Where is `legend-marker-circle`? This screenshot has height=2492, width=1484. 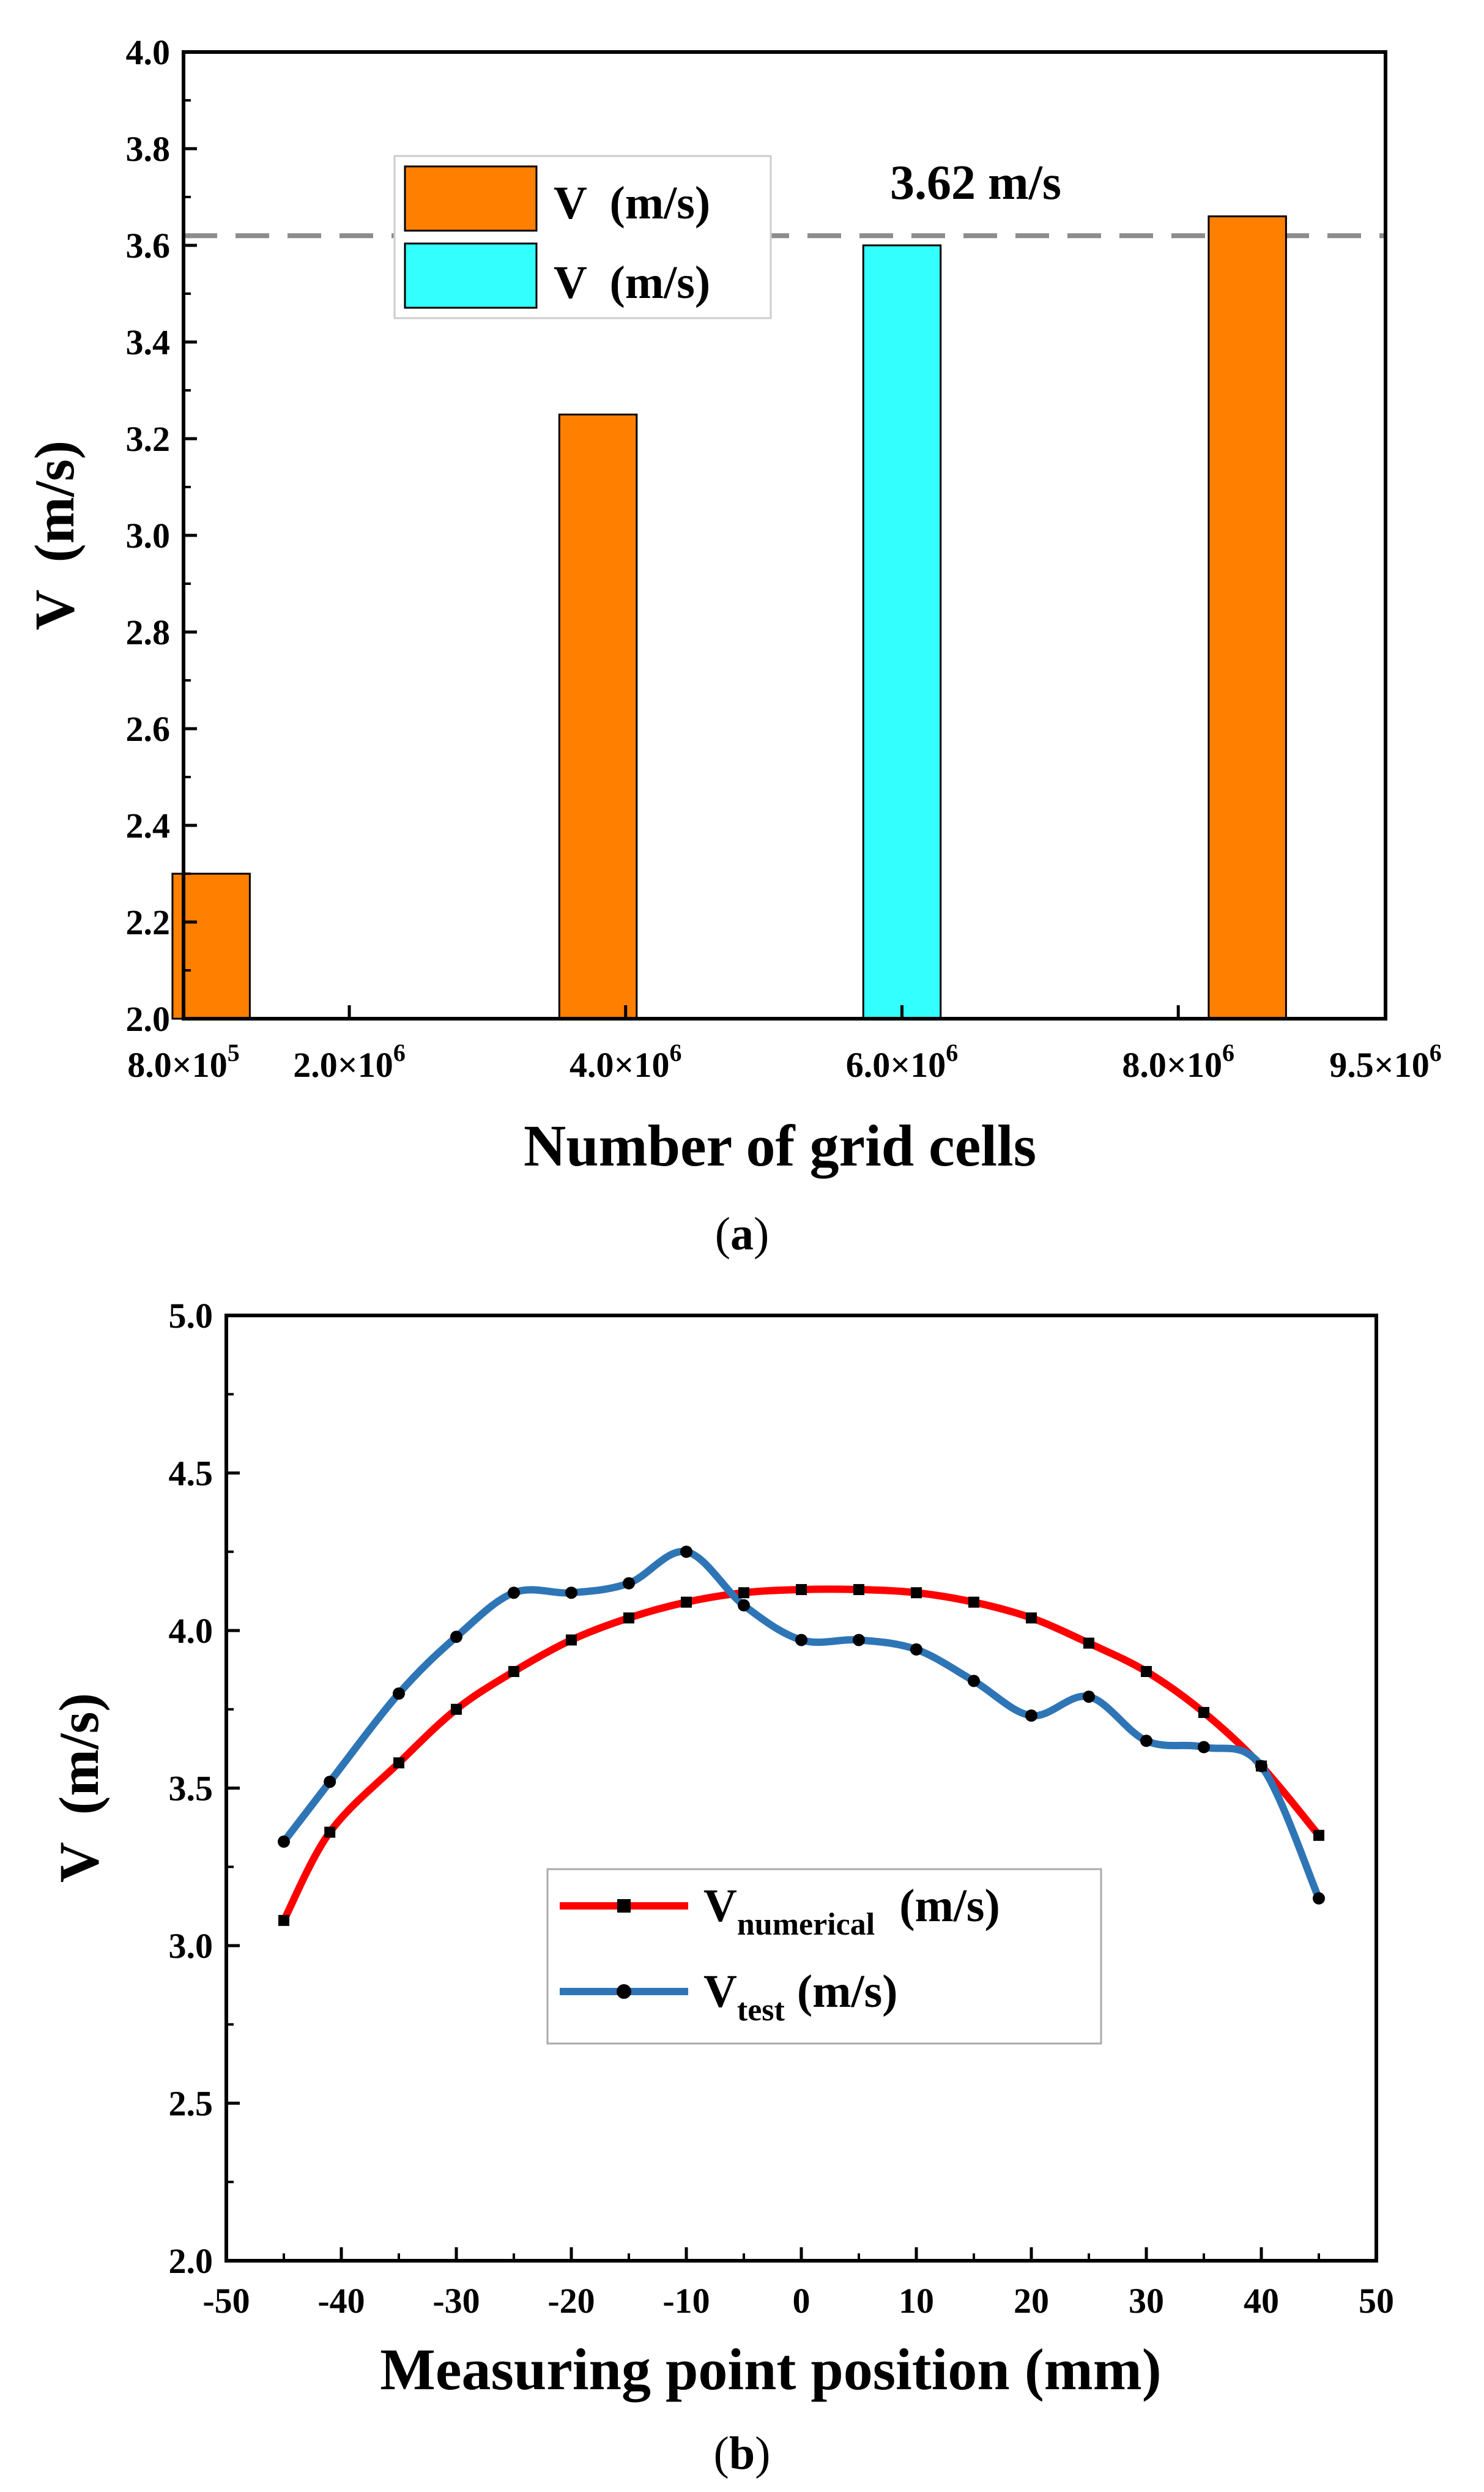
legend-marker-circle is located at coordinates (624, 1992).